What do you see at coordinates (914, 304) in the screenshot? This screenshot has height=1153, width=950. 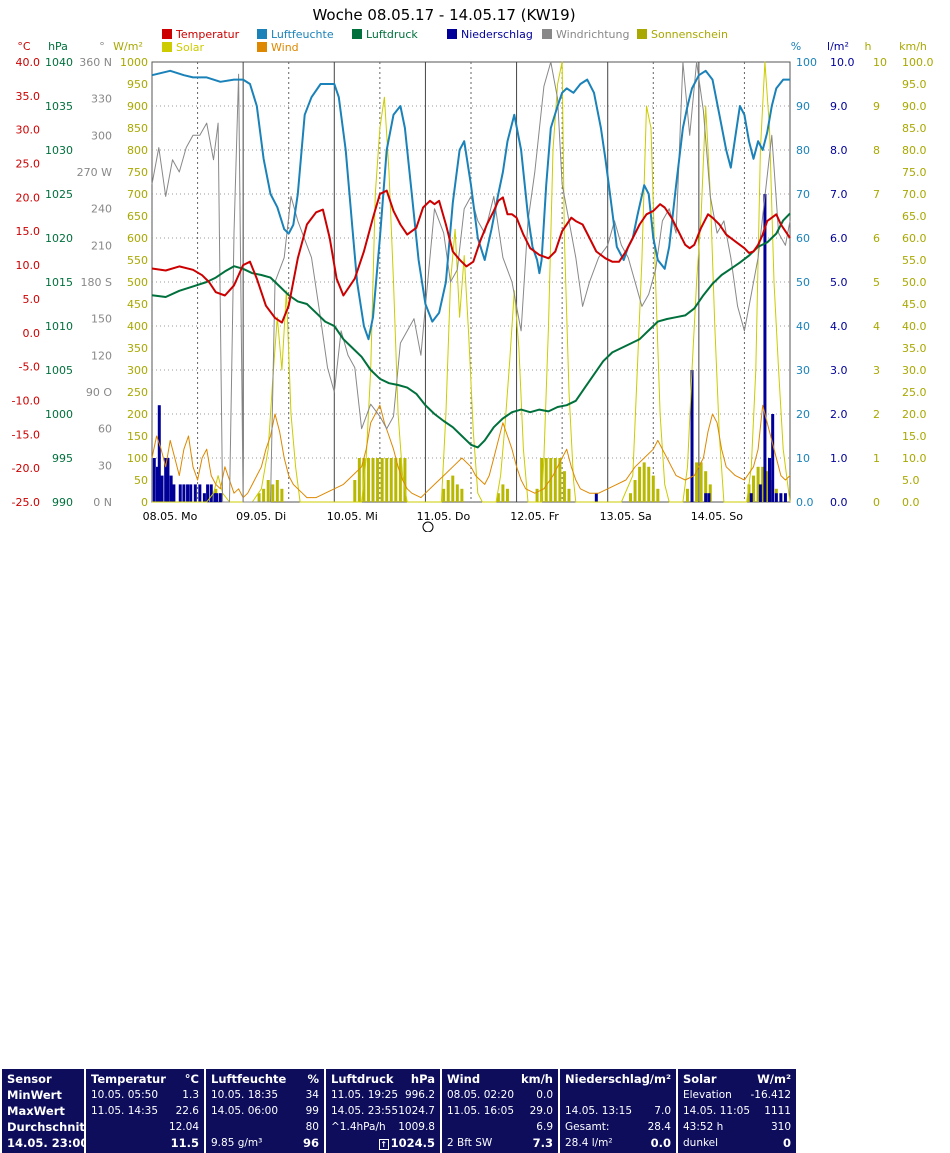 I see `axis-tick-wind: 45.0` at bounding box center [914, 304].